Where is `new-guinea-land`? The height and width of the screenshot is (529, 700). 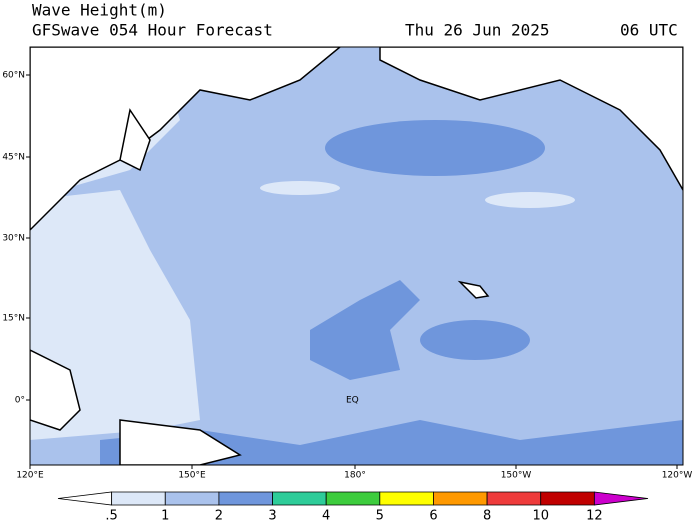 new-guinea-land is located at coordinates (180, 442).